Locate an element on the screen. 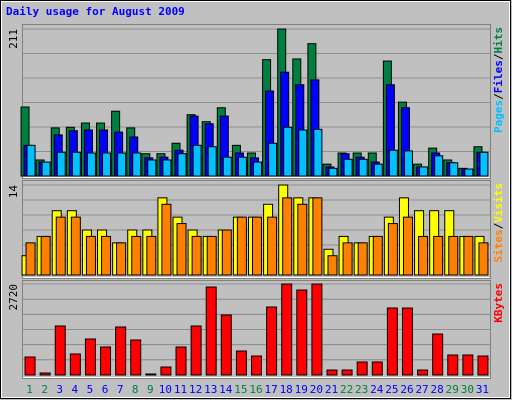 This screenshot has width=512, height=400. legend: Sites/Visits is located at coordinates (498, 223).